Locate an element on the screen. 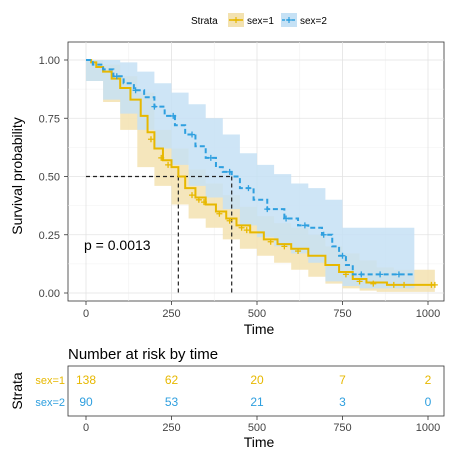 This screenshot has height=455, width=475. censor-mark-sex=2-9 is located at coordinates (286, 218).